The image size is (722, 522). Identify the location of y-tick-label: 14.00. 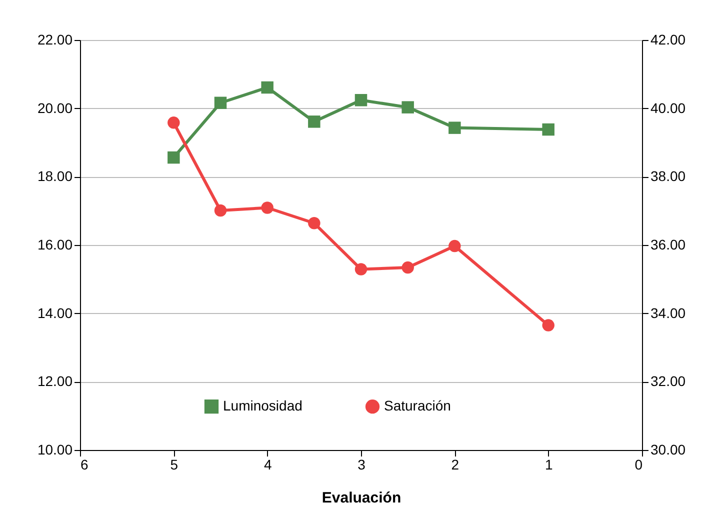
(55, 312).